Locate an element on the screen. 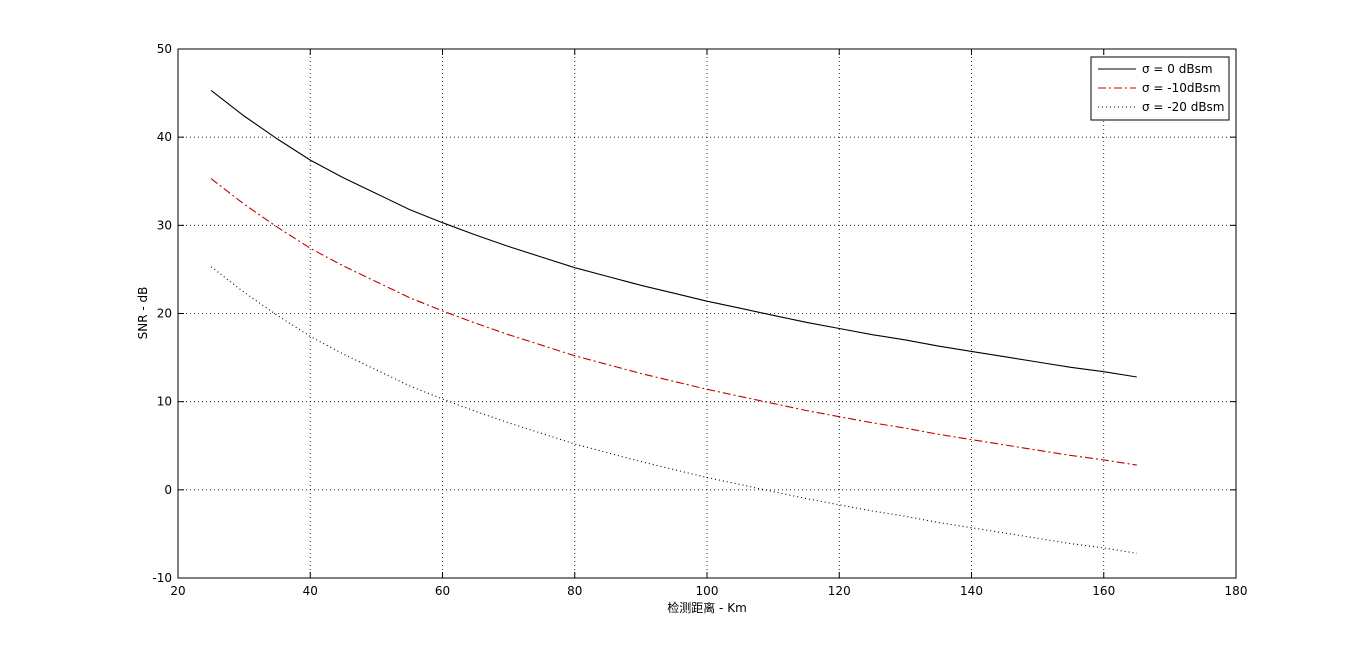 This screenshot has width=1366, height=650. legend-entry-2: σ = -10dBsm is located at coordinates (1181, 88).